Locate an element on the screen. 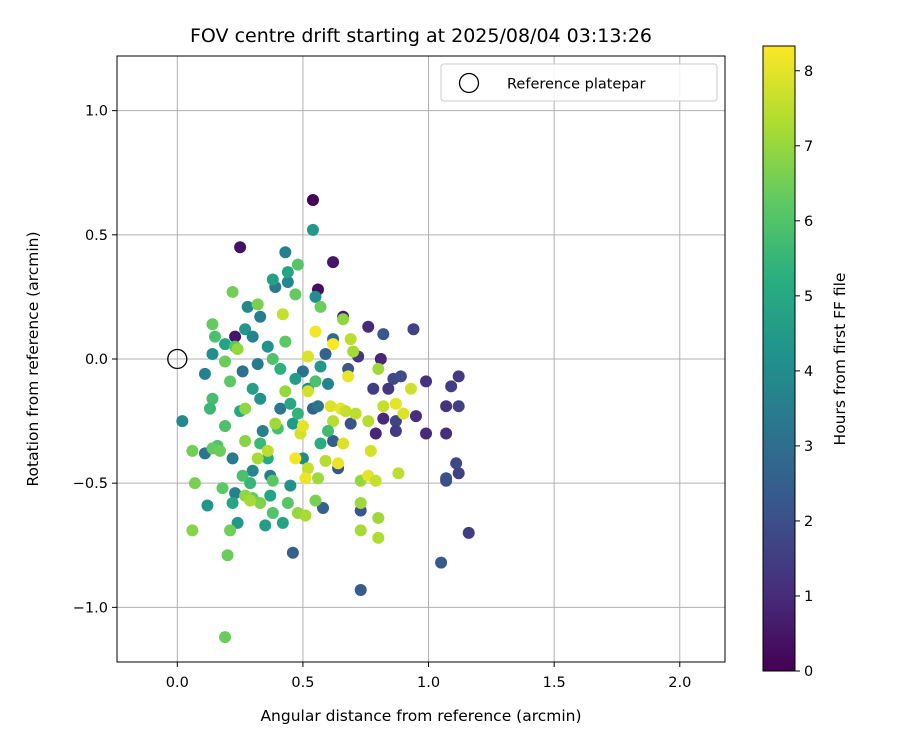  colorbar-tick-label: 6 is located at coordinates (808, 222).